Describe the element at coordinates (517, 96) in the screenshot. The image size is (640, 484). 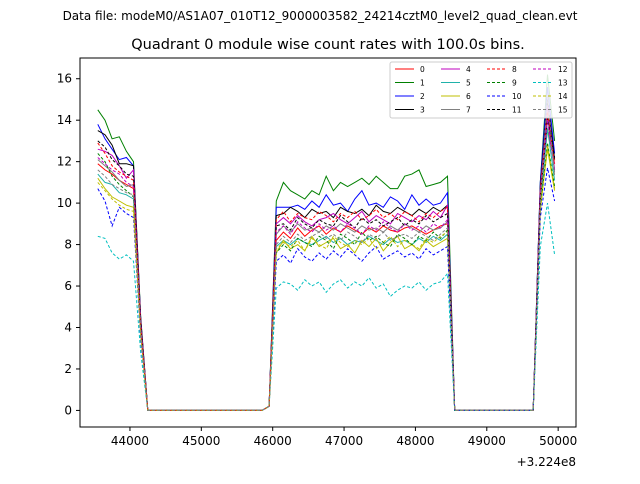
I see `legend-label-10: 10` at that location.